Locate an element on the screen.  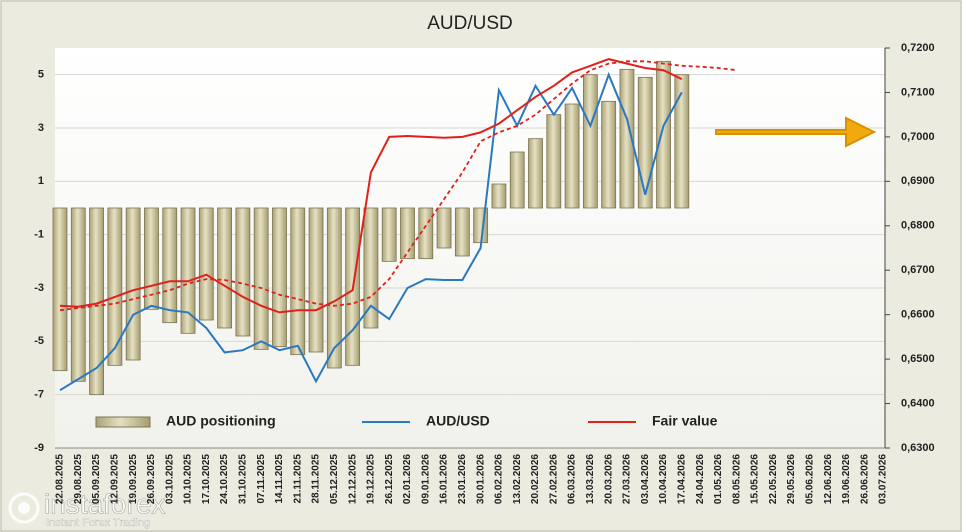
chart-title: AUD/USD is located at coordinates (470, 23).